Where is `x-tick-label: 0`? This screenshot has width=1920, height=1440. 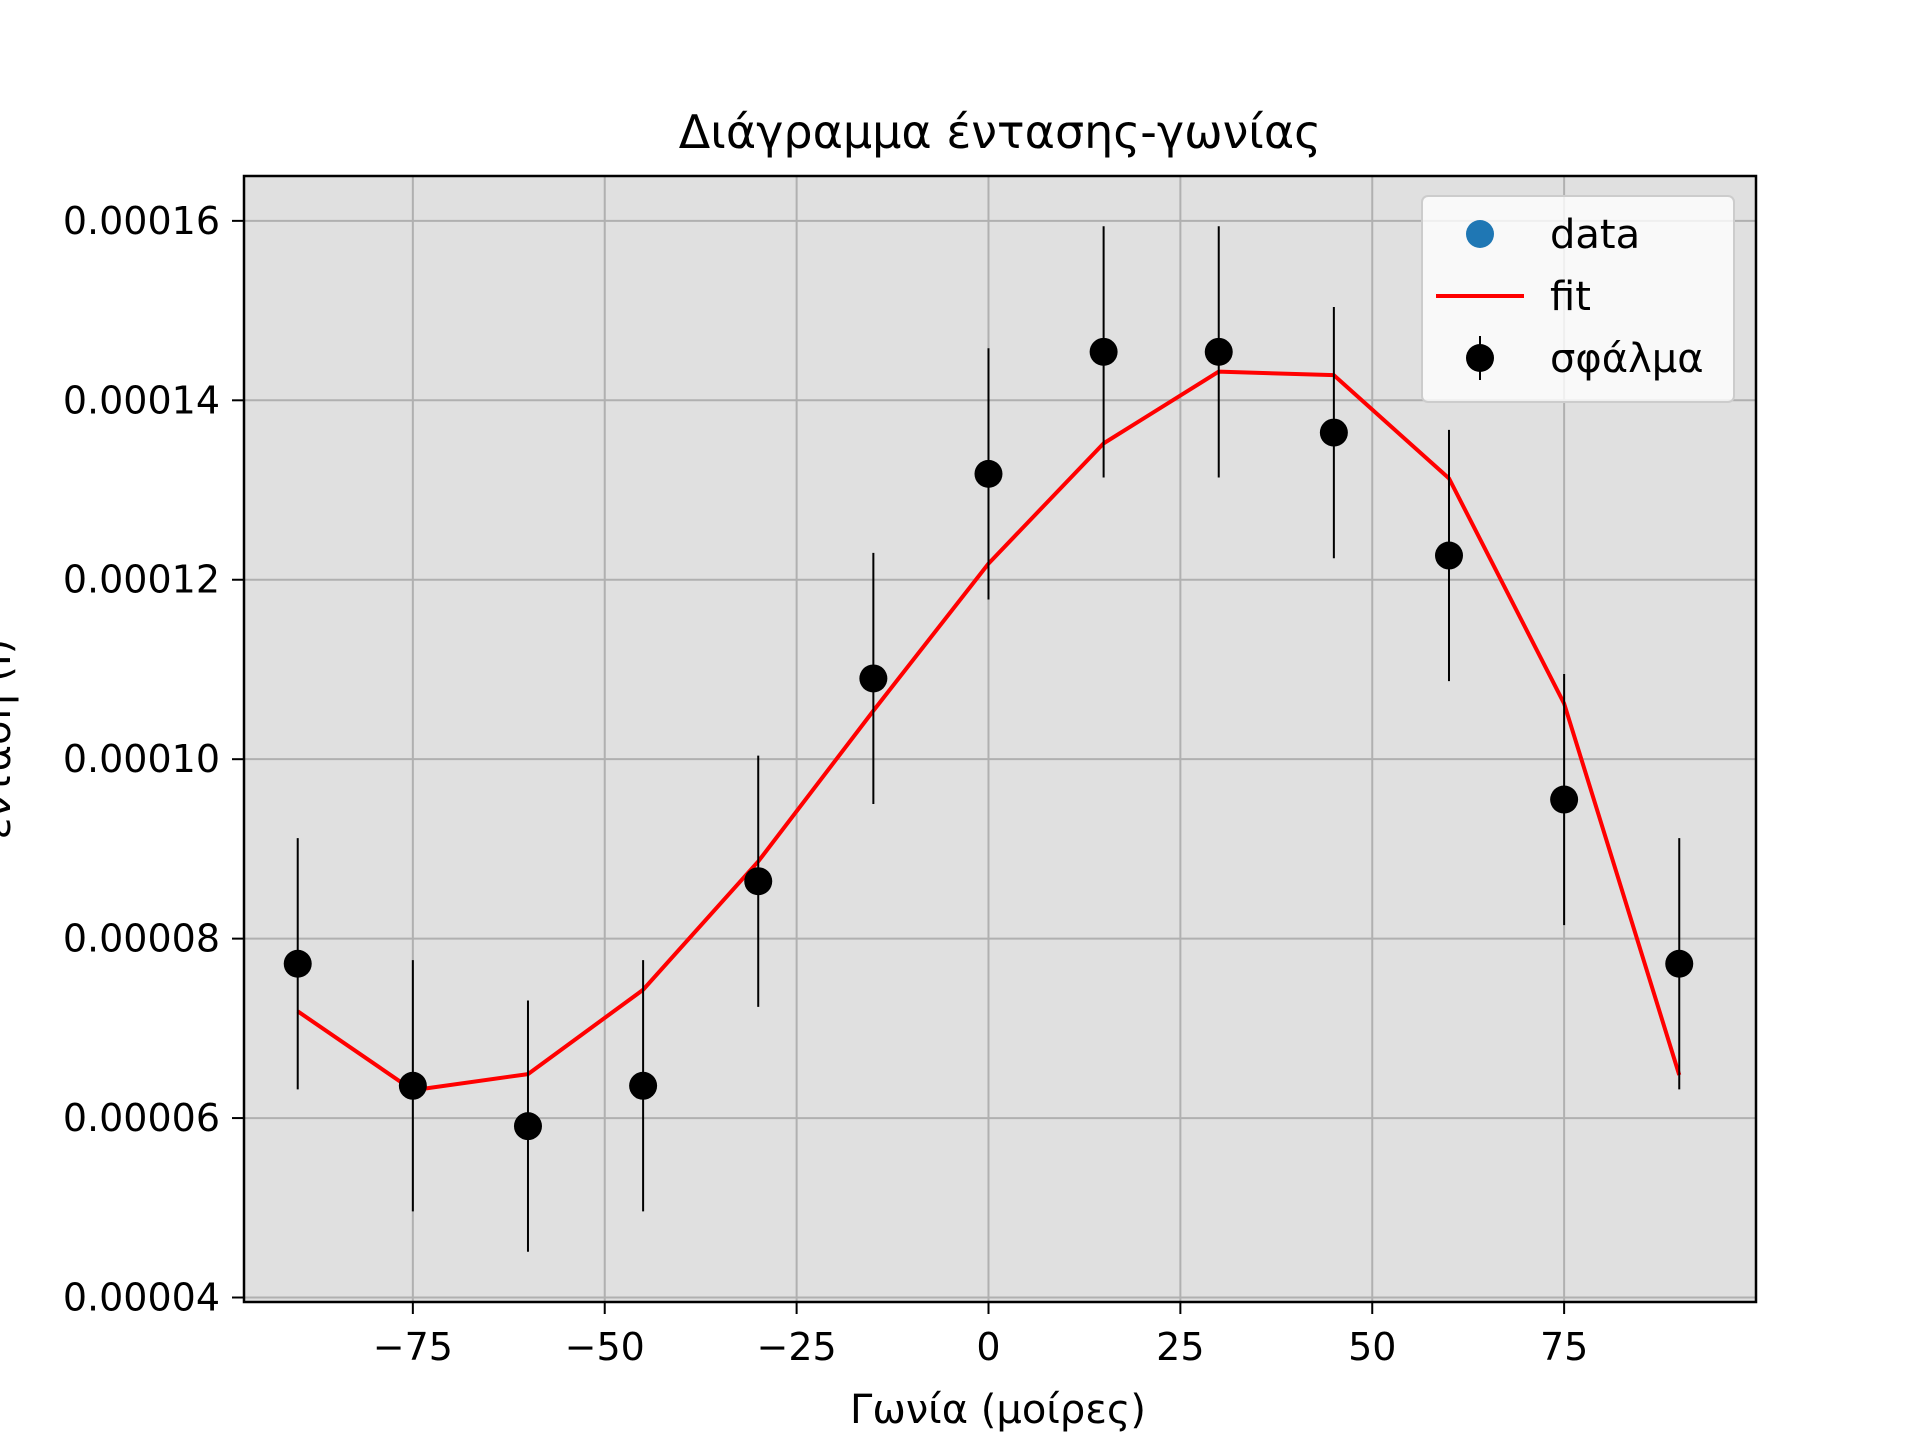 x-tick-label: 0 is located at coordinates (988, 1347).